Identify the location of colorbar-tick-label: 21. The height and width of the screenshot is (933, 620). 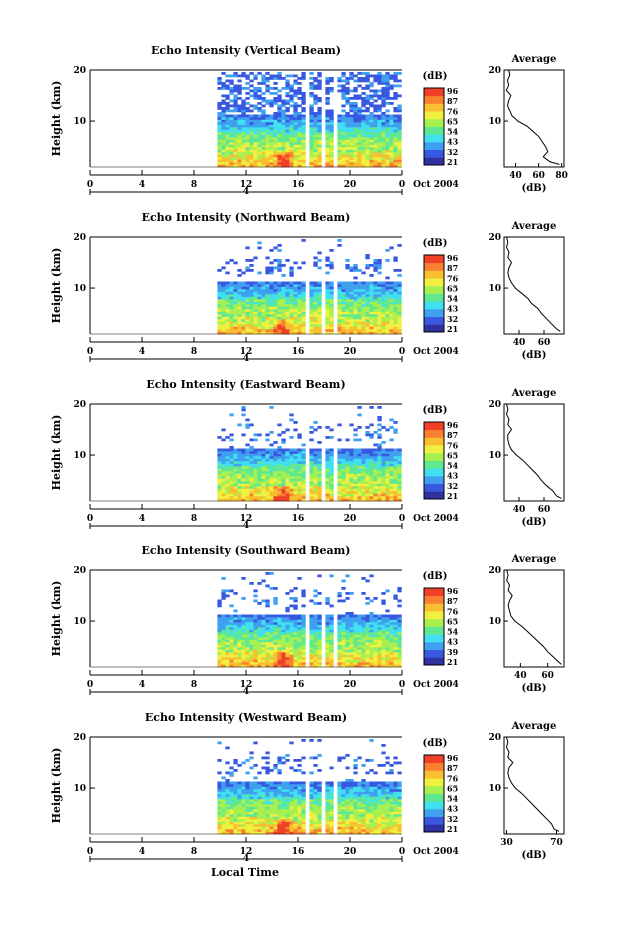
(452, 496).